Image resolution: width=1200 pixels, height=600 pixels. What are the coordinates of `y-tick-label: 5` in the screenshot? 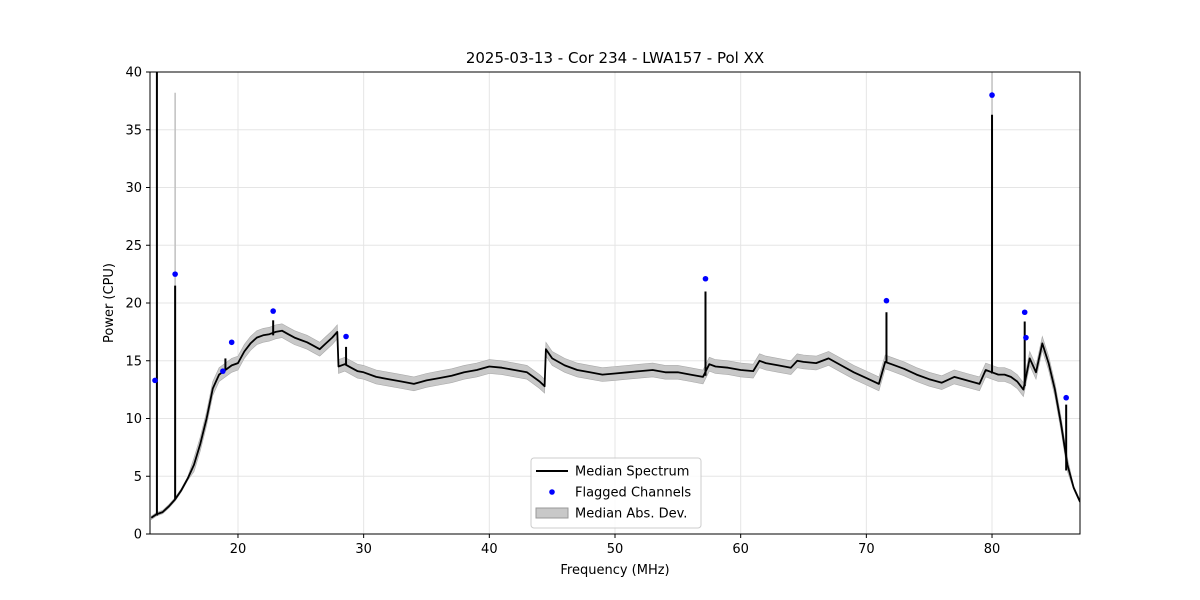 It's located at (138, 477).